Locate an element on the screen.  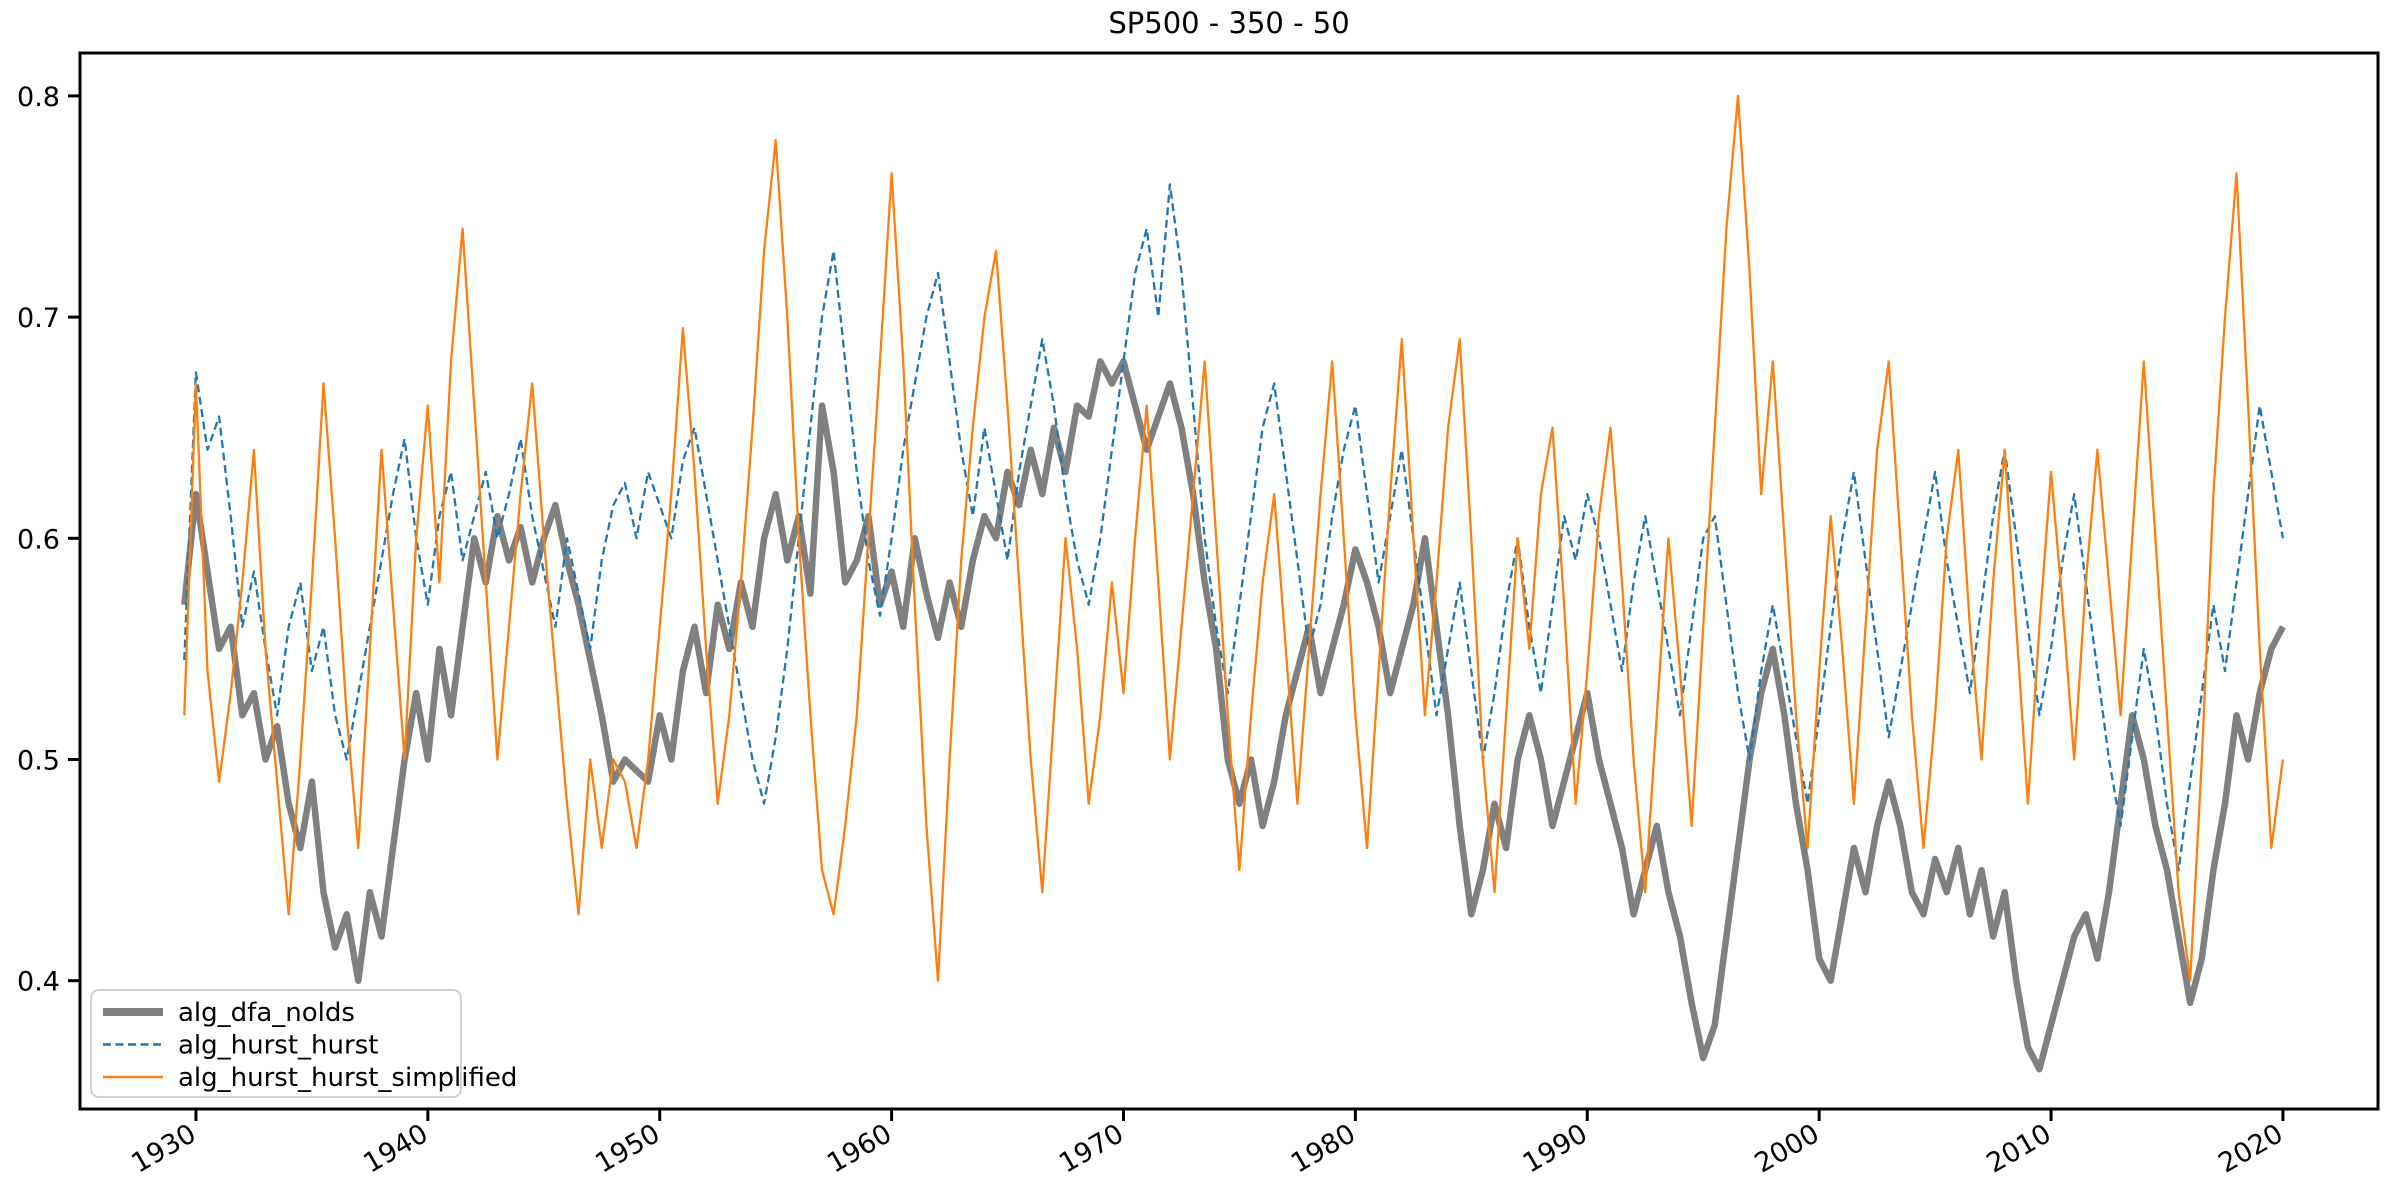
x-tick-label: 1980 is located at coordinates (1323, 1148).